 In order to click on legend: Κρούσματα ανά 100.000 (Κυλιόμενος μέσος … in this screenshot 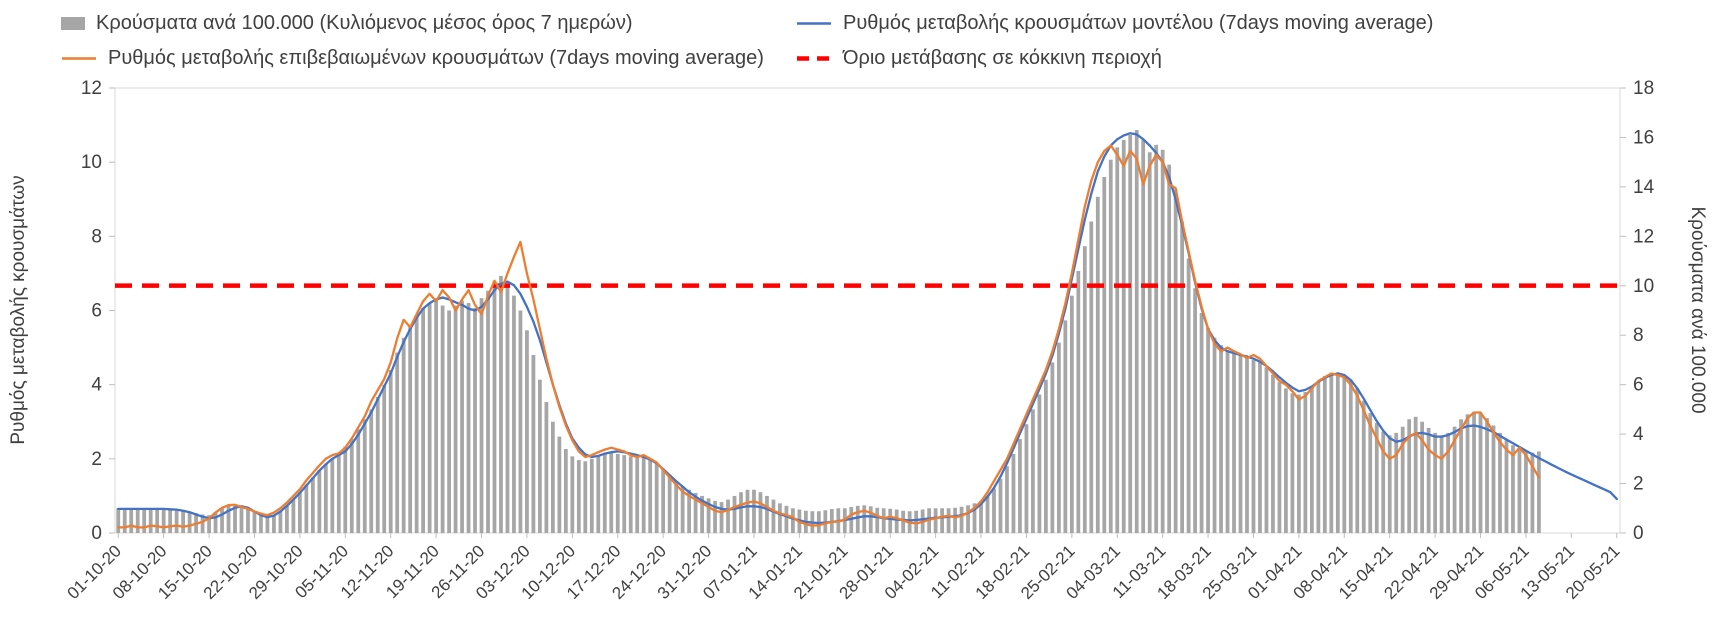, I will do `click(856, 35)`.